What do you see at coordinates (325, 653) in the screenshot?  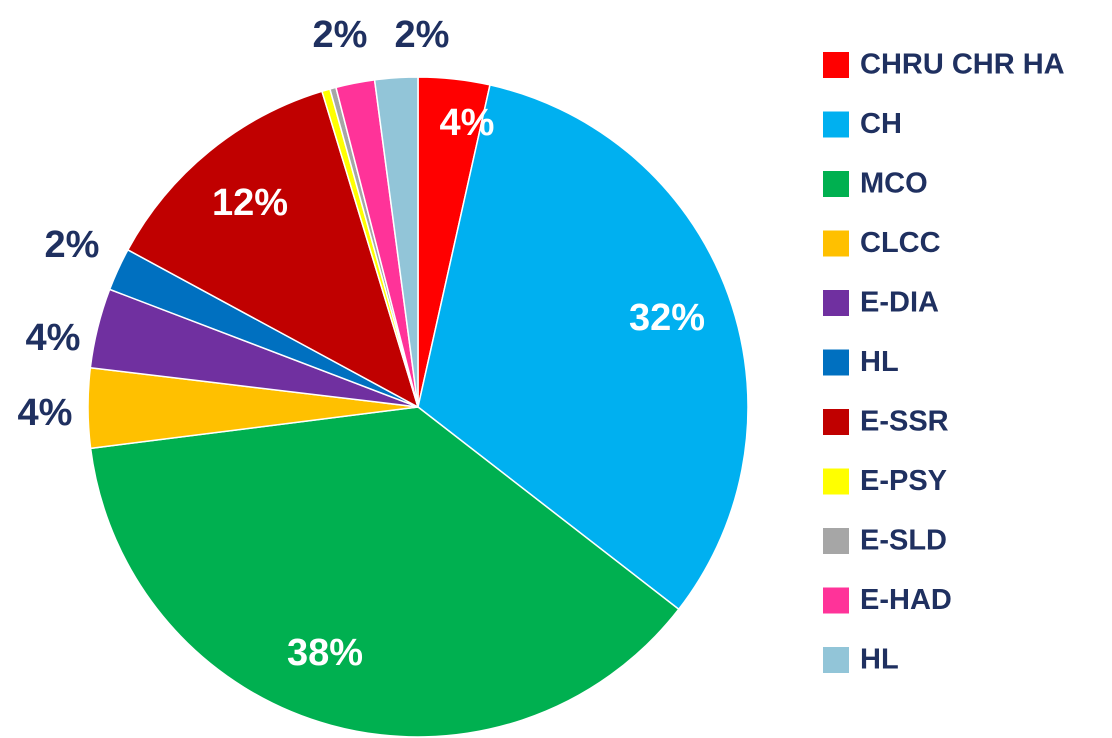 I see `data-label: 38%` at bounding box center [325, 653].